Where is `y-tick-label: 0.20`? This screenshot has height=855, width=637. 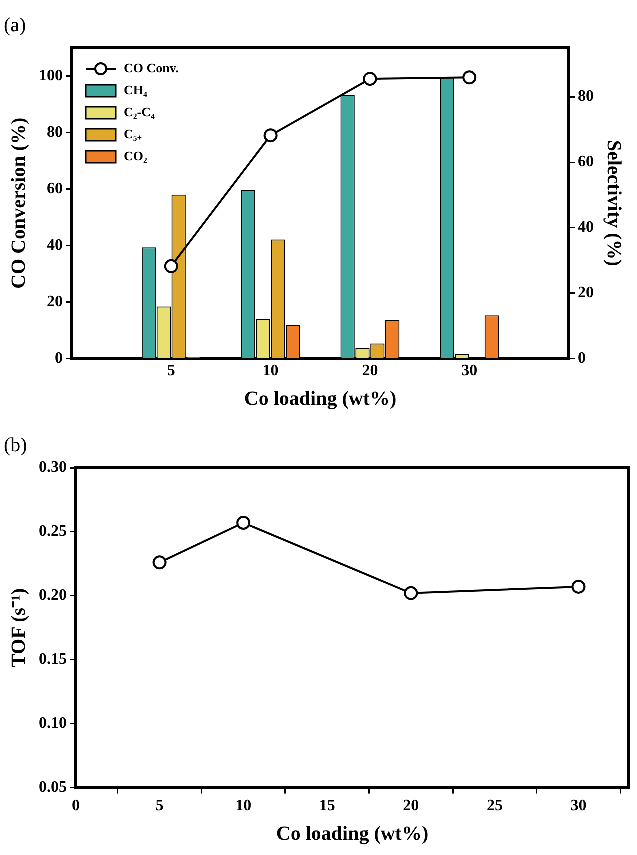 y-tick-label: 0.20 is located at coordinates (53, 595).